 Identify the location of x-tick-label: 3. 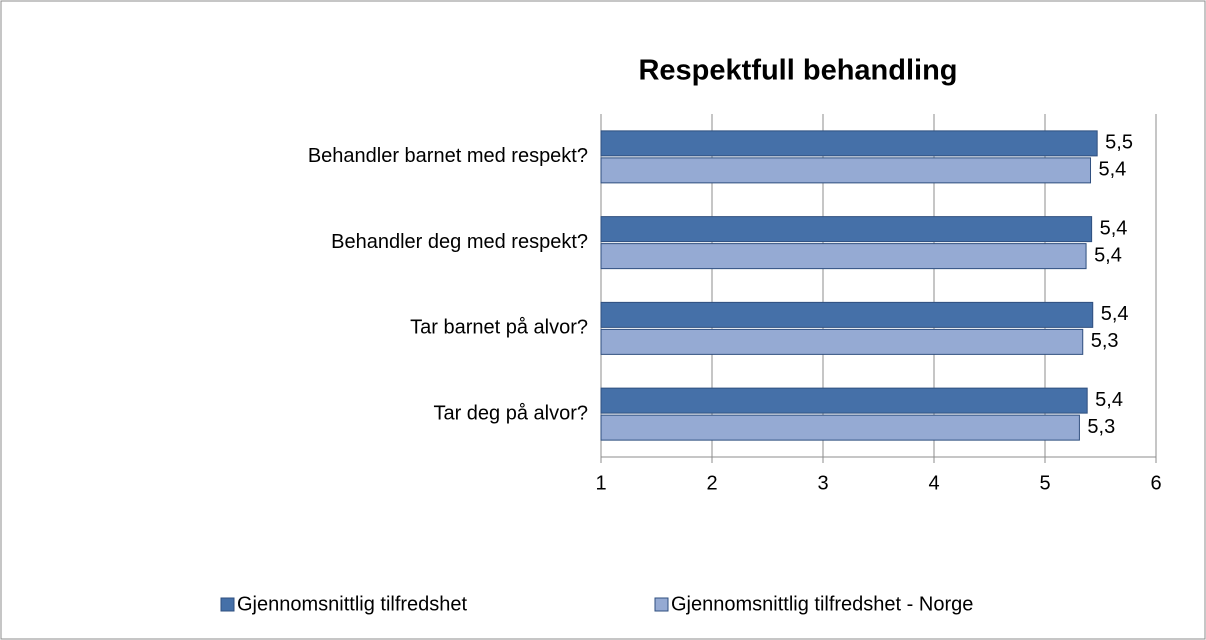
(822, 483).